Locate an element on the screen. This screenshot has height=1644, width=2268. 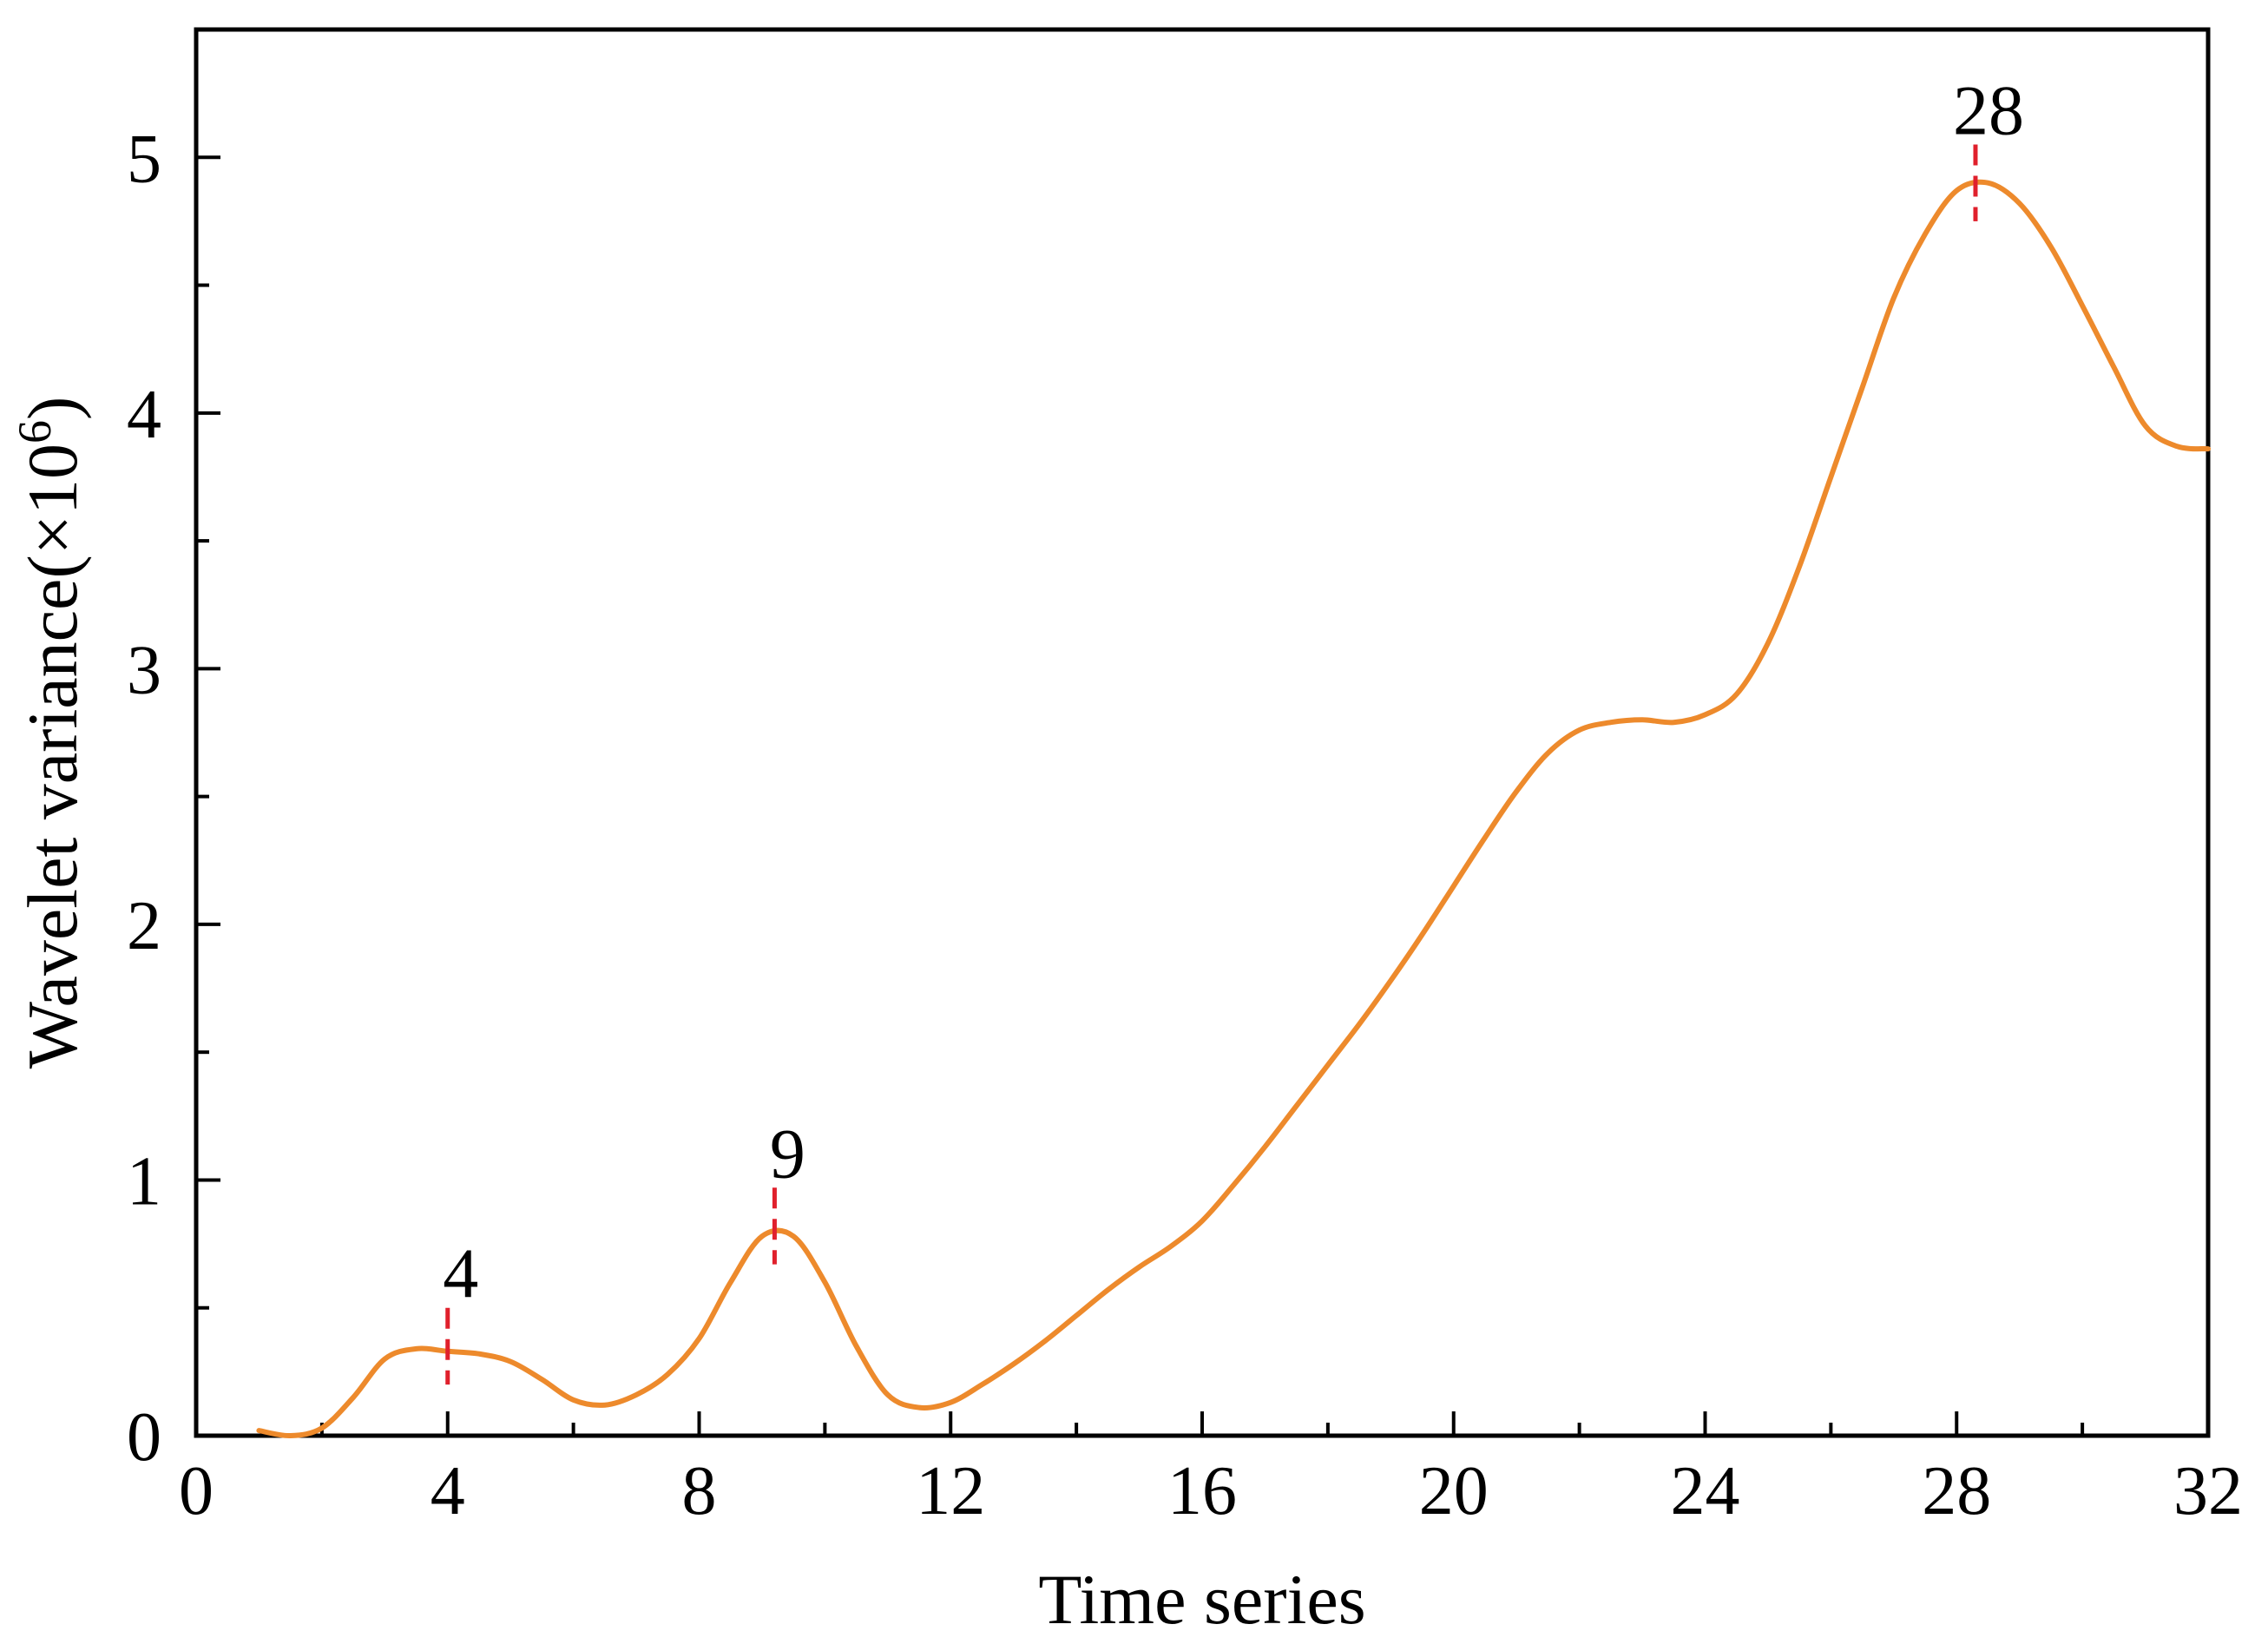
y-axis-title-close: ) is located at coordinates (52, 409).